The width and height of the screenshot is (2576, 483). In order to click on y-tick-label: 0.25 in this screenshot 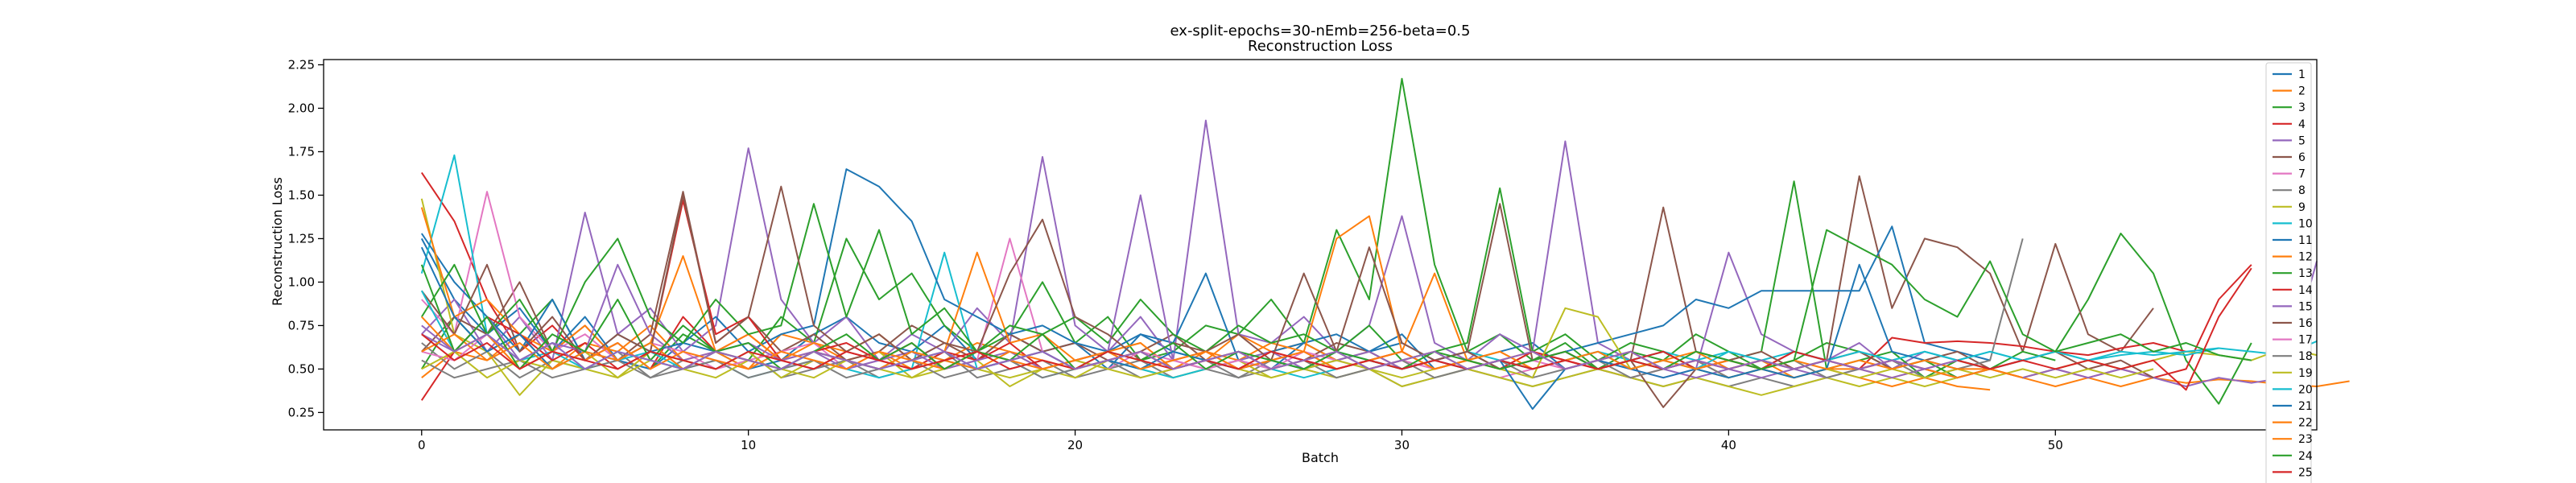, I will do `click(301, 412)`.